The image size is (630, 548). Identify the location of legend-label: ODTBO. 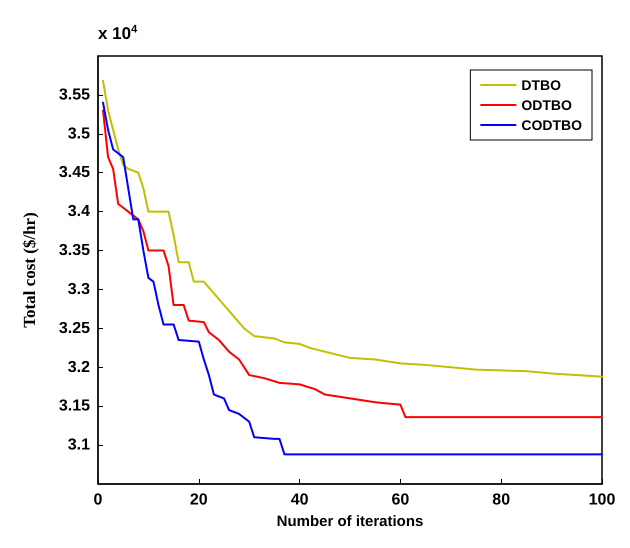
(546, 105).